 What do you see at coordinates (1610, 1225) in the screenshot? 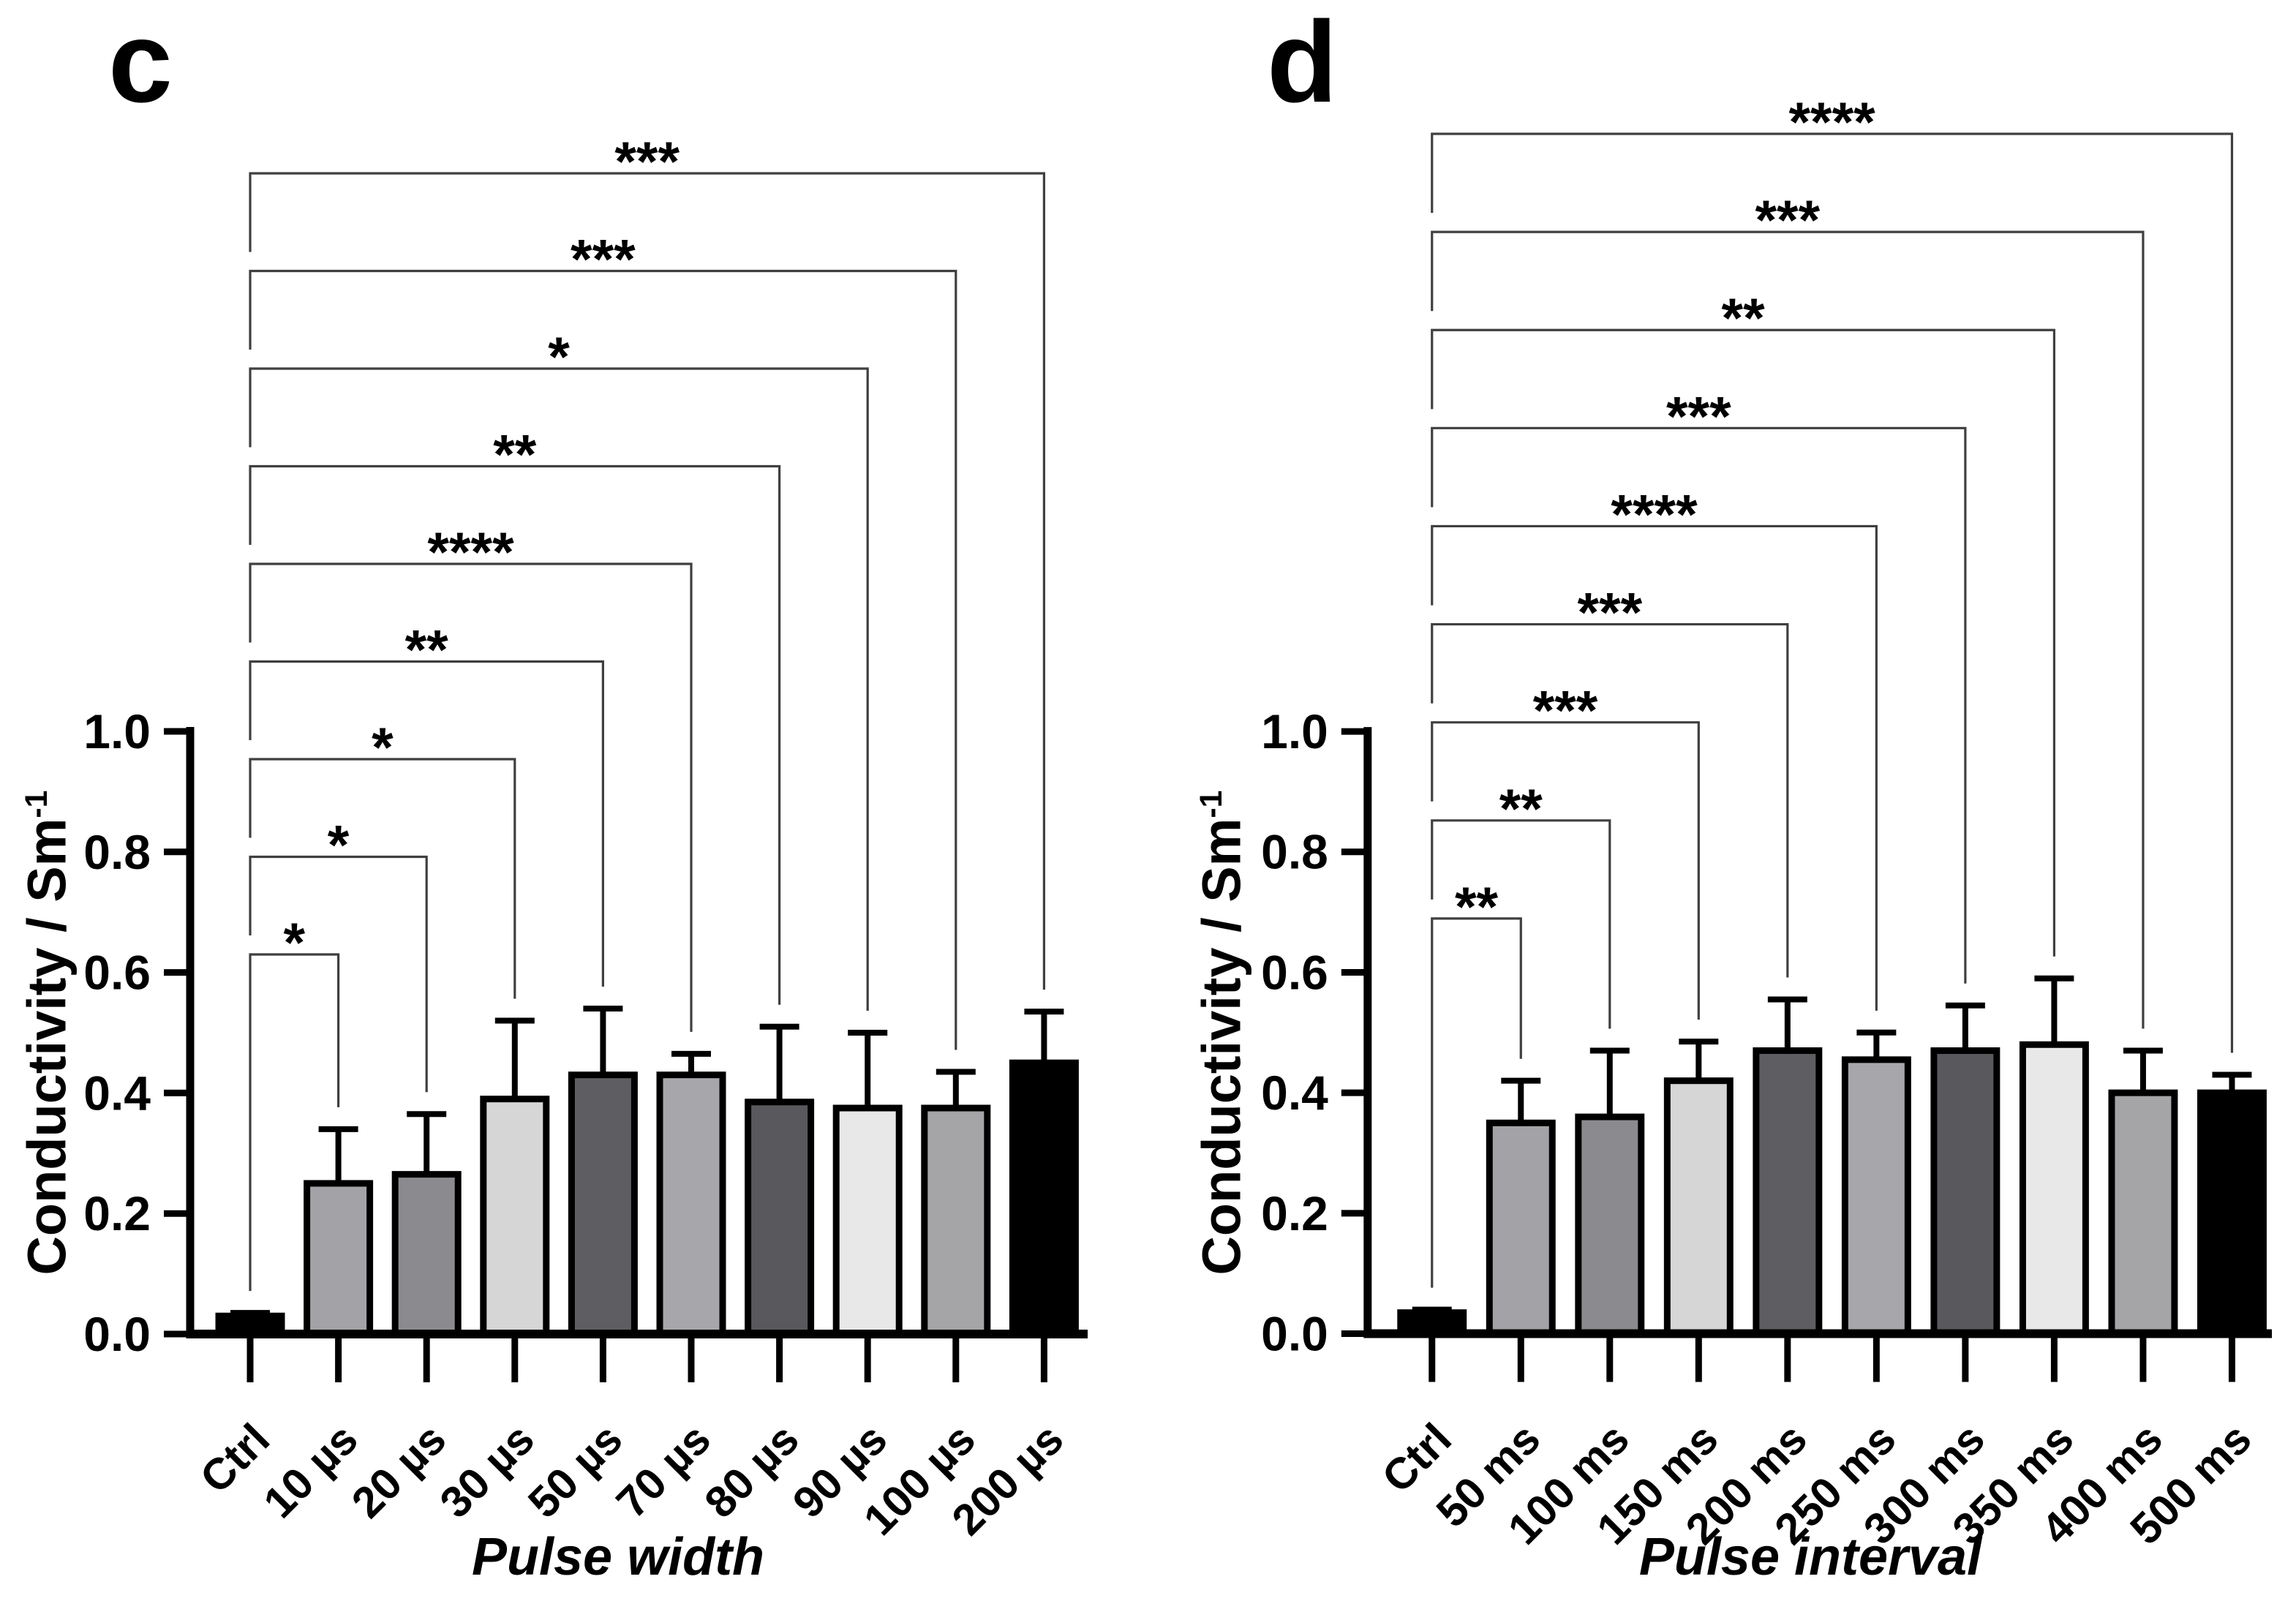
I see `bar-100 ms` at bounding box center [1610, 1225].